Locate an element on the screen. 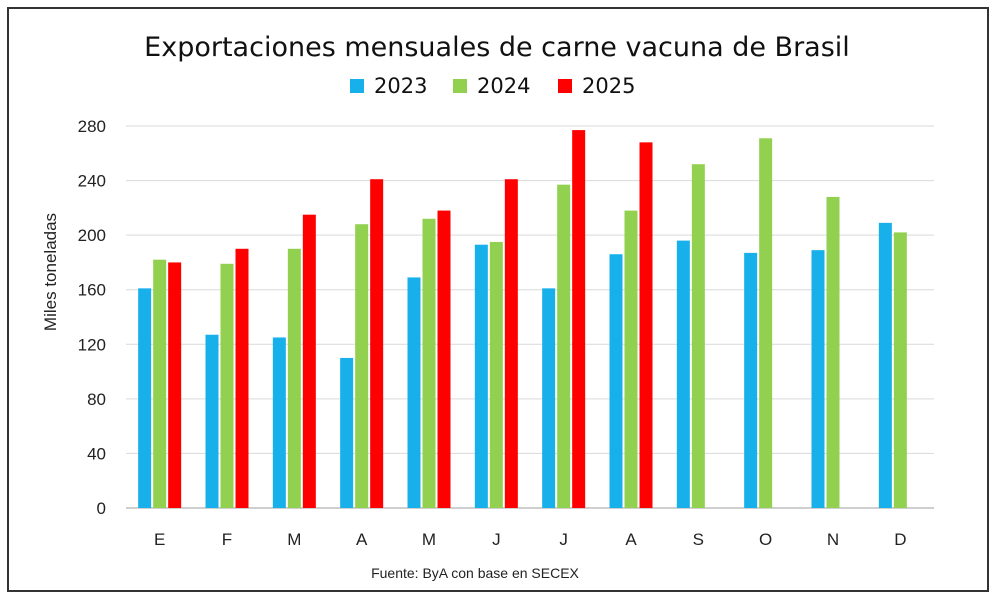  y-tick-label: 80 is located at coordinates (96, 399).